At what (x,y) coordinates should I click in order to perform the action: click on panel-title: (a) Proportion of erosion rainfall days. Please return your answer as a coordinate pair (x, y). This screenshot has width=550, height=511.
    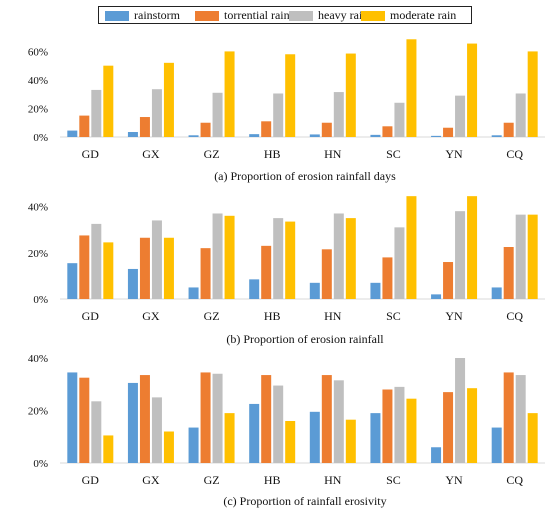
    Looking at the image, I should click on (305, 176).